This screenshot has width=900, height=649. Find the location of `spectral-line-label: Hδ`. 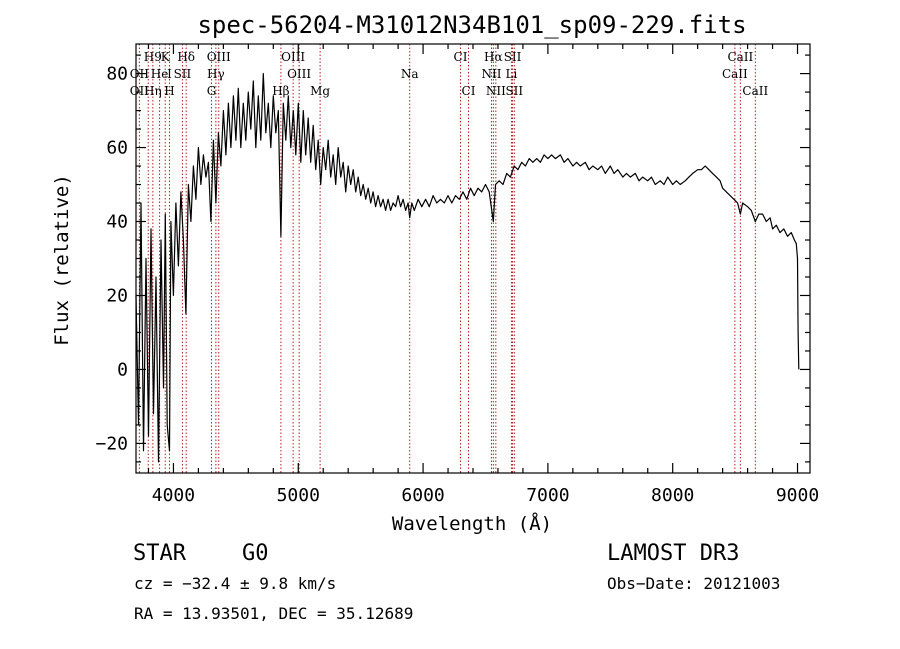

spectral-line-label: Hδ is located at coordinates (186, 57).